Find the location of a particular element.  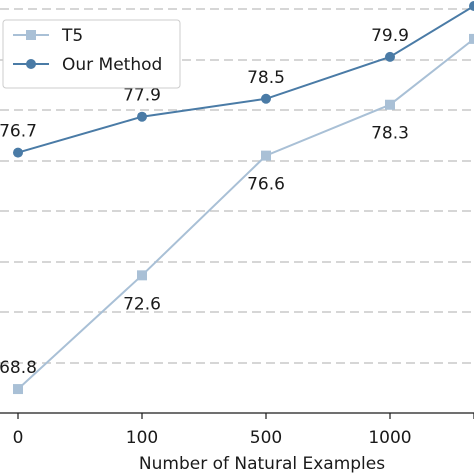

data-label-t5: 76.6 is located at coordinates (266, 185).